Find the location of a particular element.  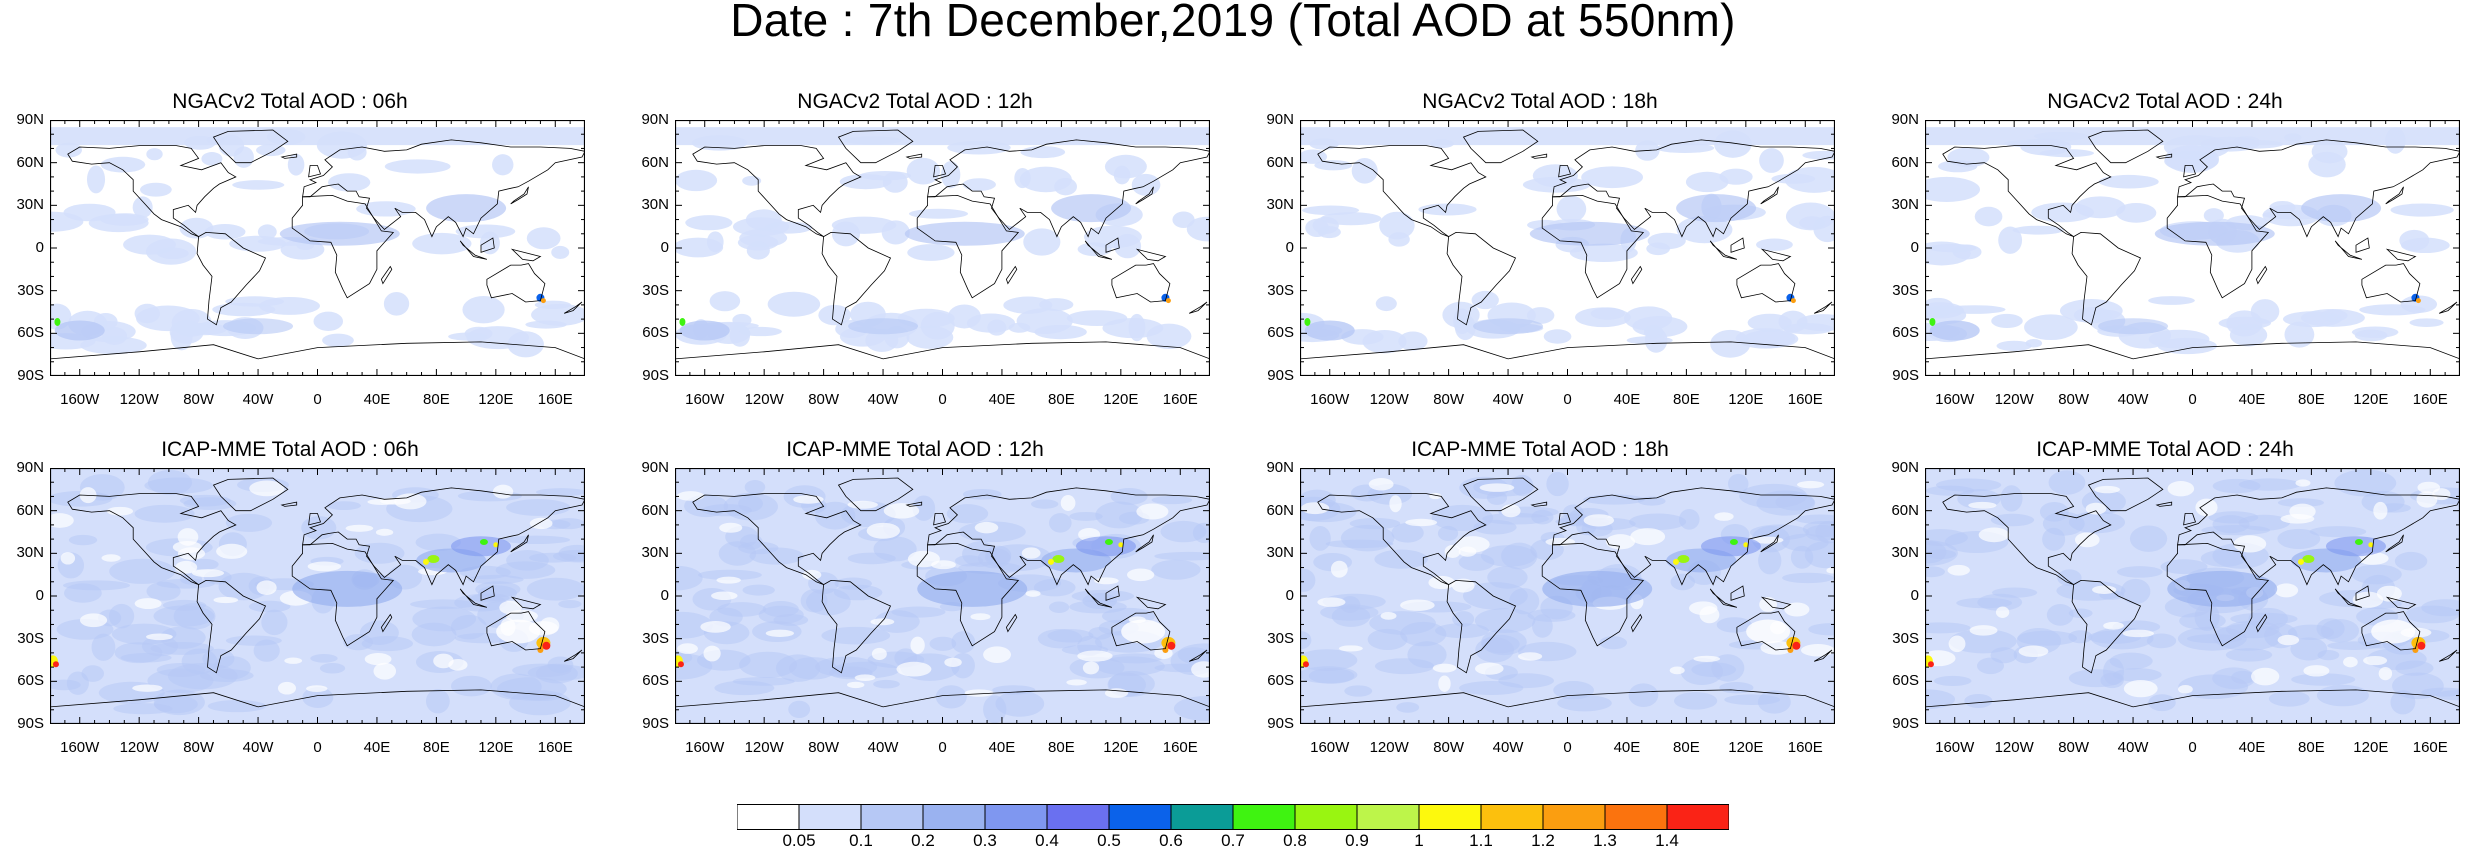

colorbar-label: 1.4 is located at coordinates (1667, 840).